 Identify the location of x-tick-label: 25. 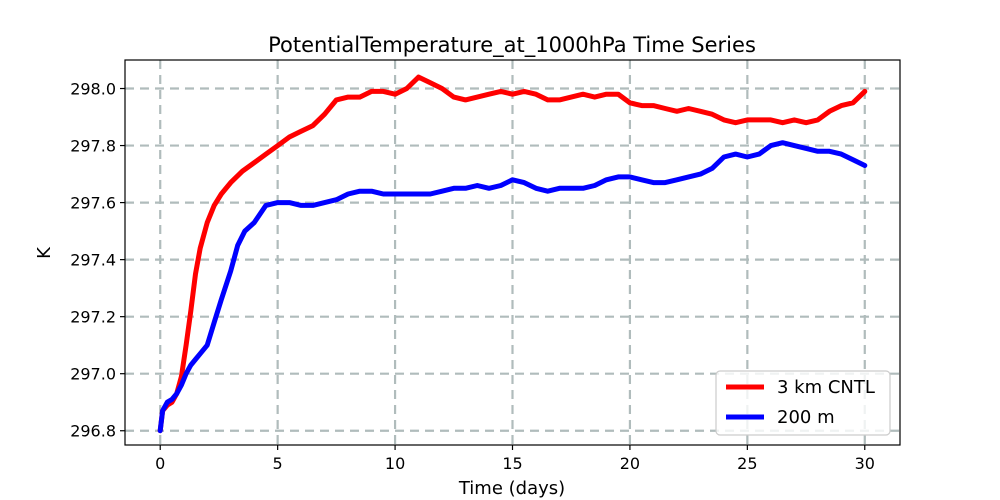
(747, 463).